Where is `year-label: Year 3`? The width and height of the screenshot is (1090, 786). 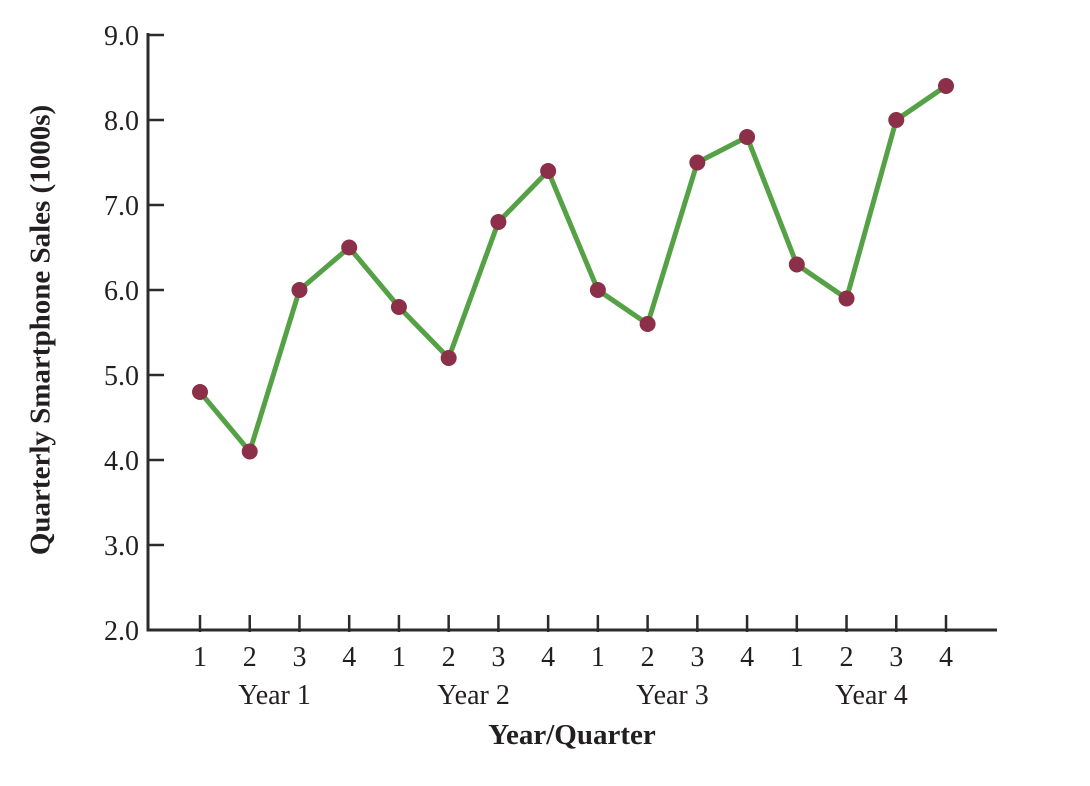 year-label: Year 3 is located at coordinates (672, 695).